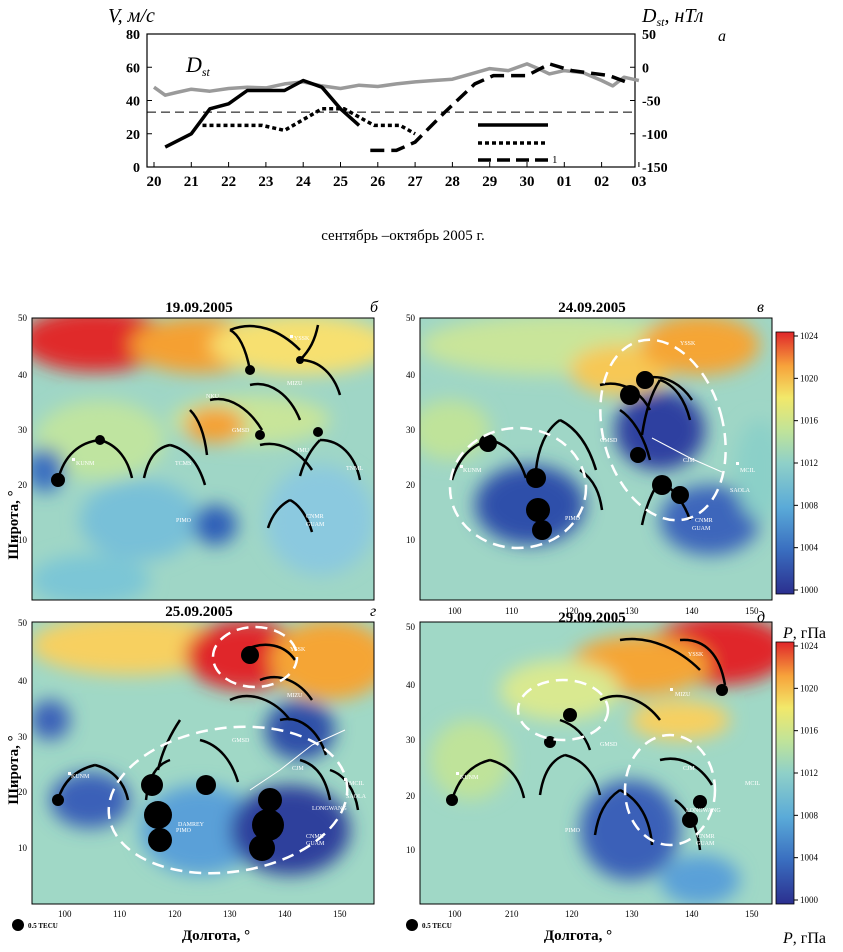  I want to click on y-axis-label: V, м/с, so click(131, 16).